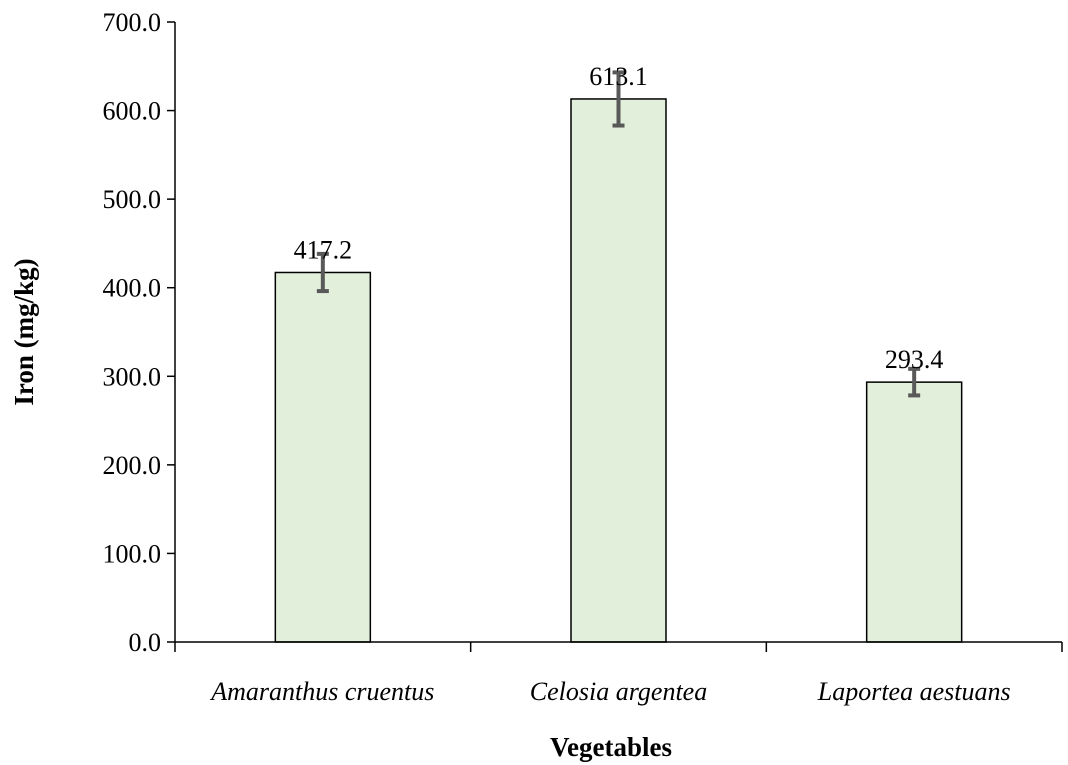 The width and height of the screenshot is (1068, 765). Describe the element at coordinates (618, 647) in the screenshot. I see `x-axis-ticks` at that location.